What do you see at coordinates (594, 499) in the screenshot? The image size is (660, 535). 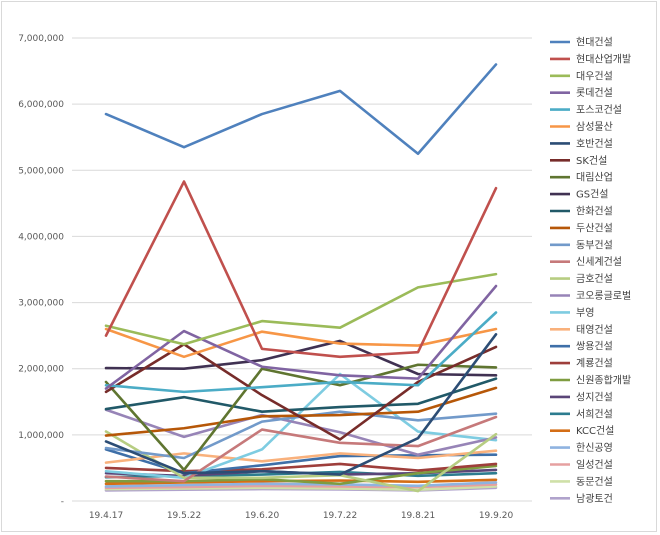 I see `legend-label-27: 남광토건` at bounding box center [594, 499].